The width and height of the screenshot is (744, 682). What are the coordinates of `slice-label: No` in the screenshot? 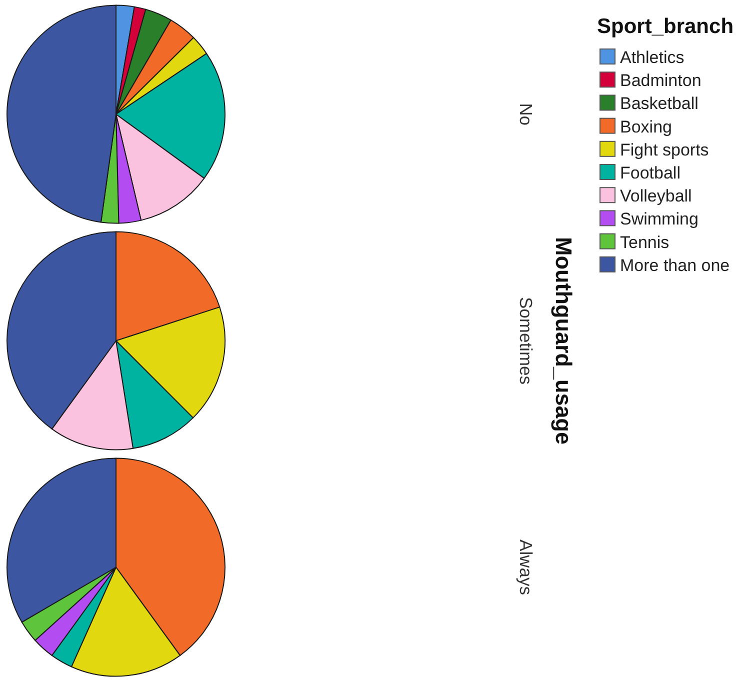 It's located at (526, 114).